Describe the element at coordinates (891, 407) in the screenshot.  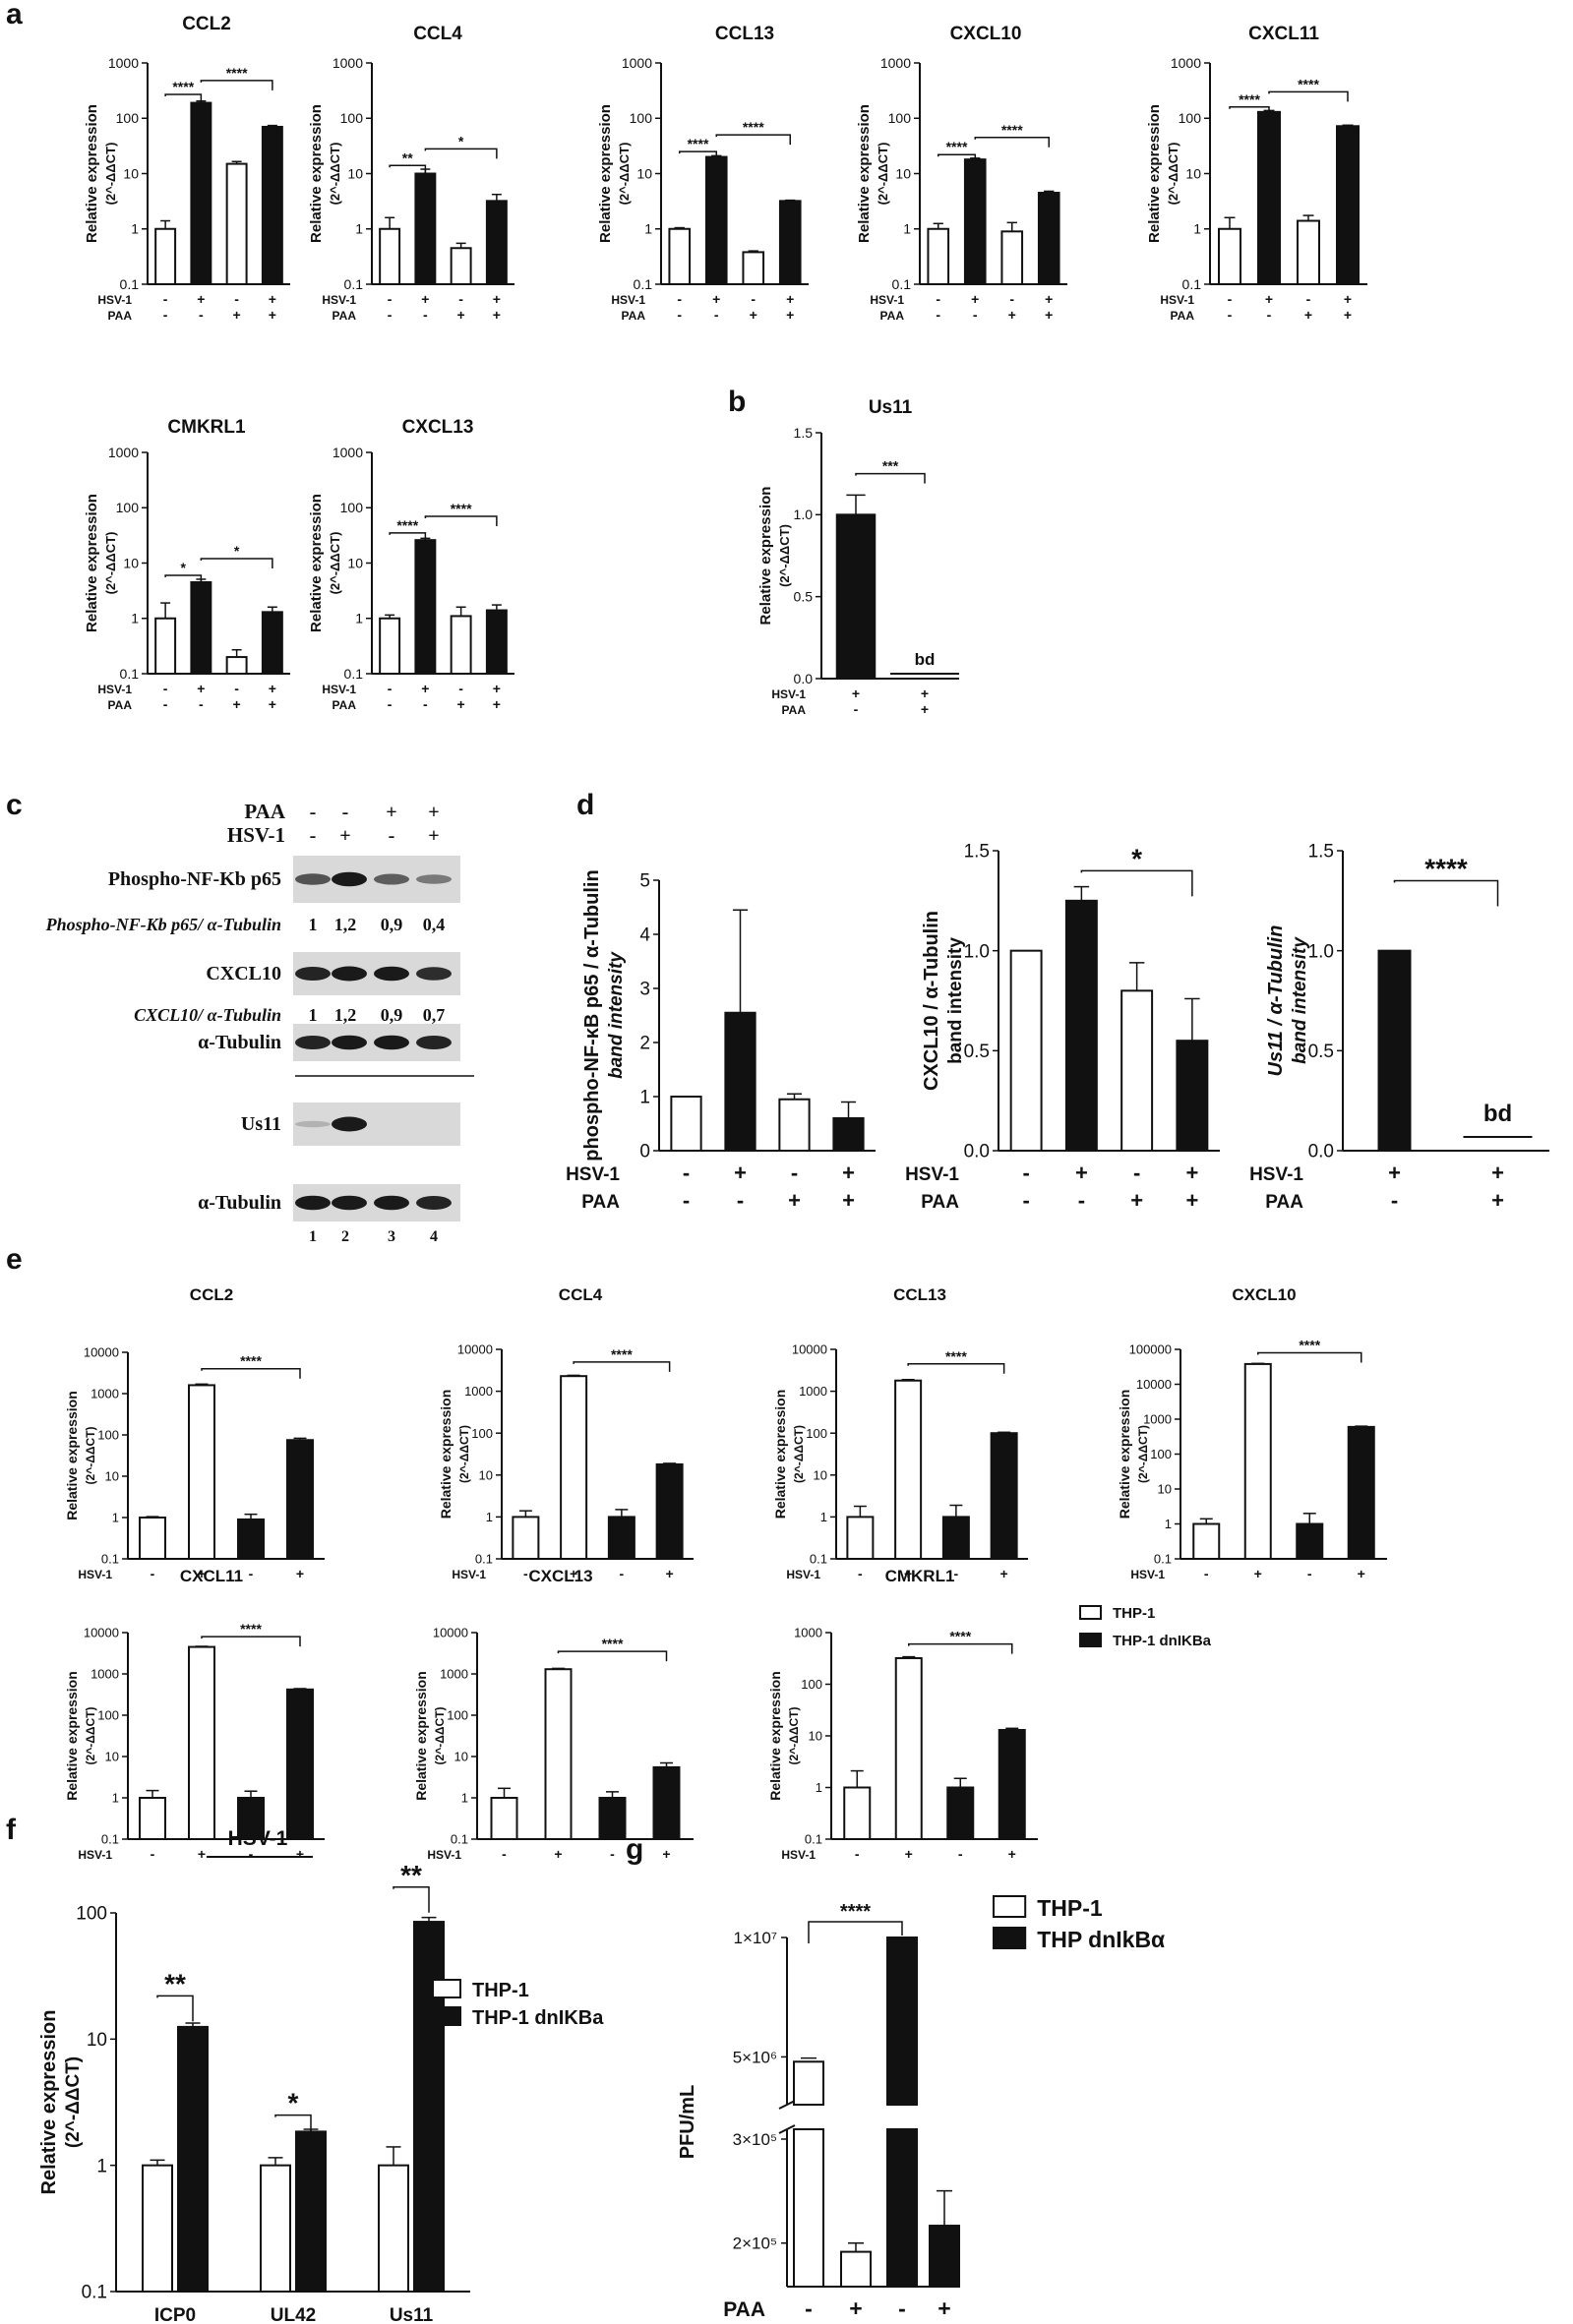
I see `chart-title: Us11` at that location.